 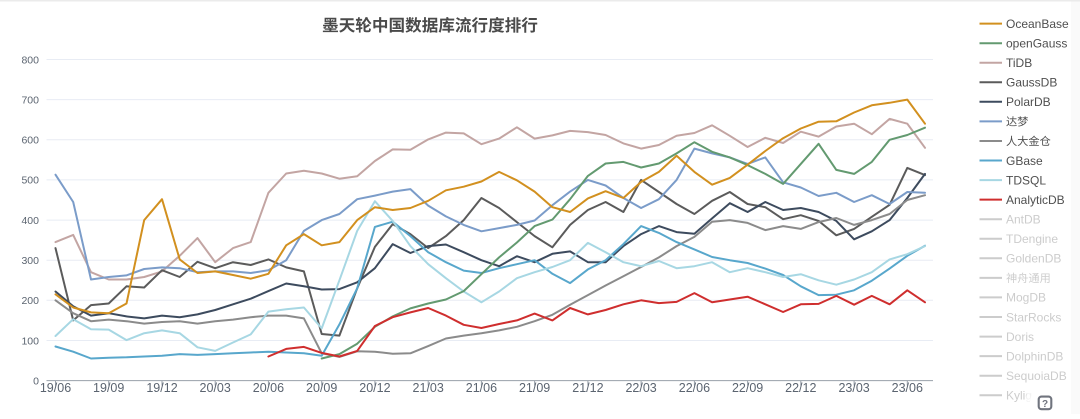 What do you see at coordinates (640, 388) in the screenshot?
I see `svg-text: 22/03` at bounding box center [640, 388].